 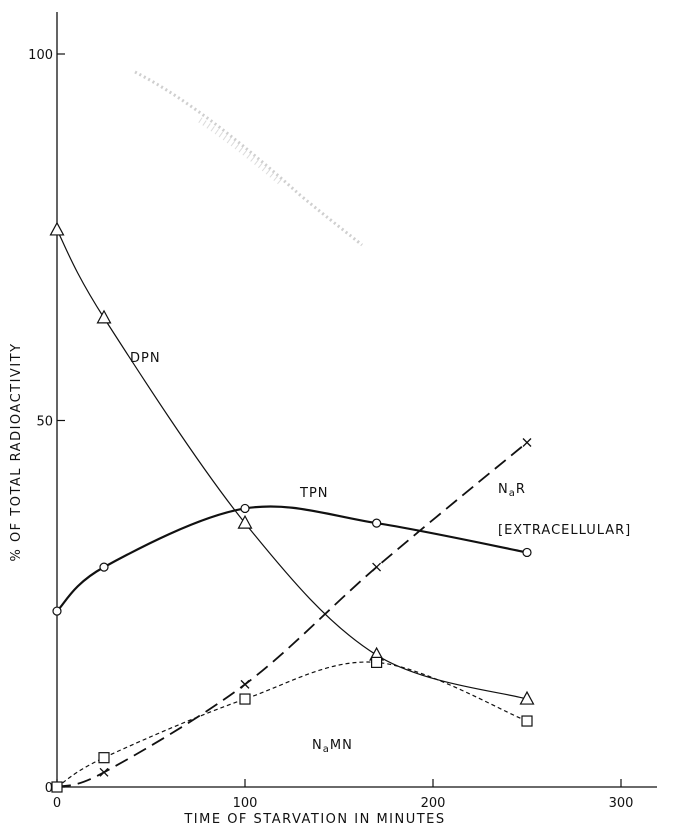 I want to click on y-tick-label: 100, so click(x=40, y=55).